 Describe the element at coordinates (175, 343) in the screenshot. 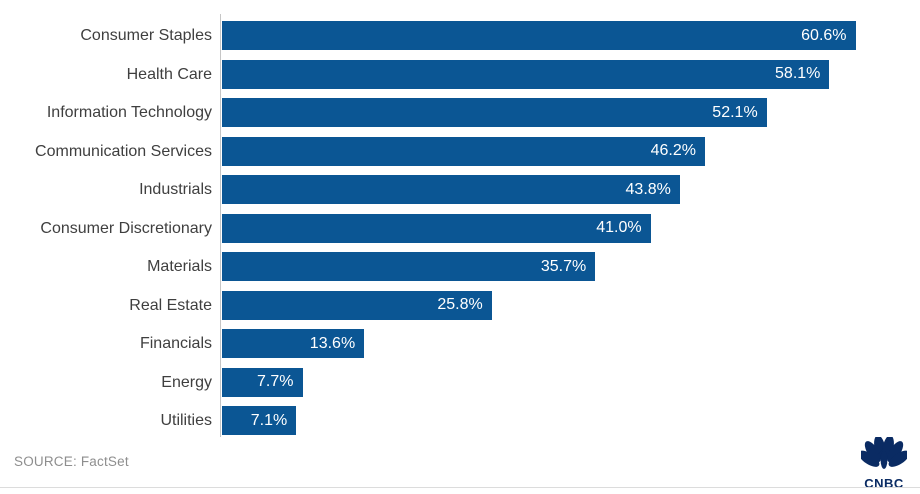

I see `category-label: Financials` at that location.